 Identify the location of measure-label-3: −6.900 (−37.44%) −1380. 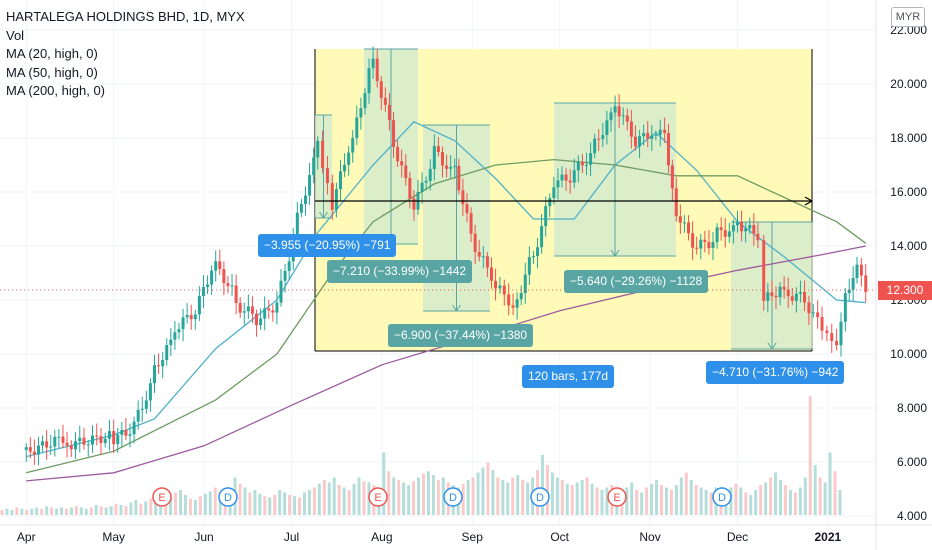
(461, 335).